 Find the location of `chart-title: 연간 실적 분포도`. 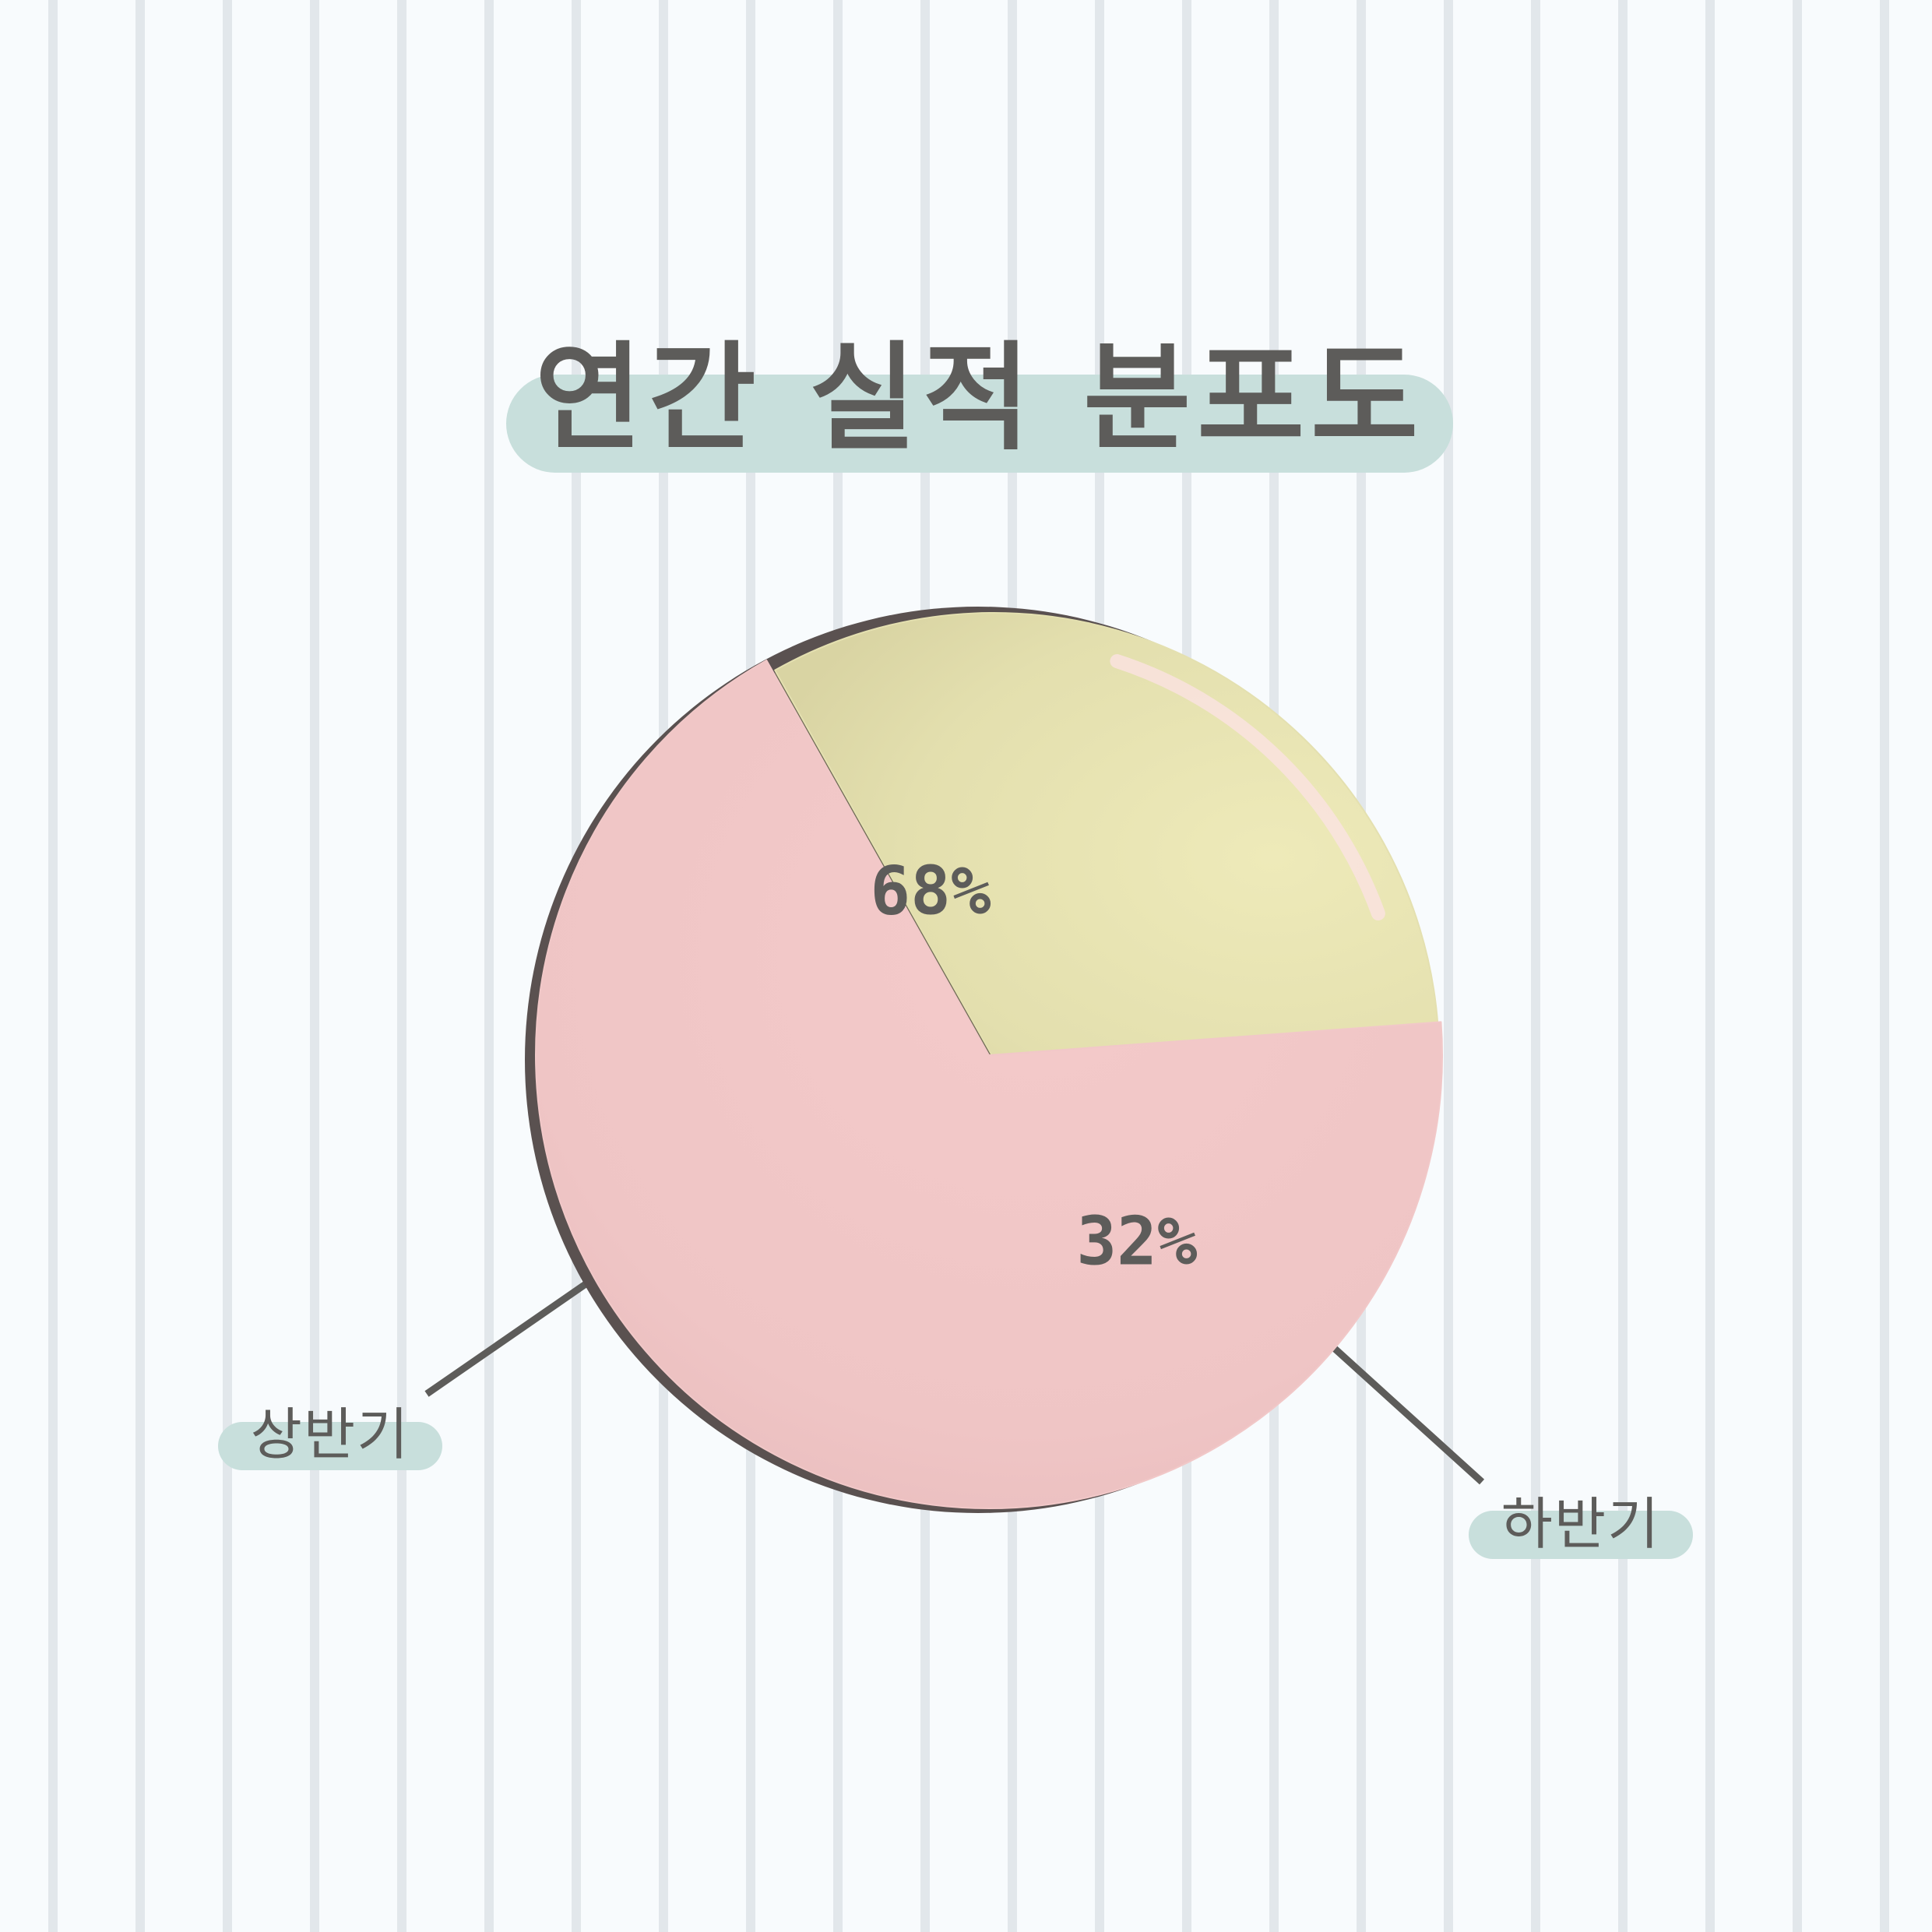

chart-title: 연간 실적 분포도 is located at coordinates (979, 398).